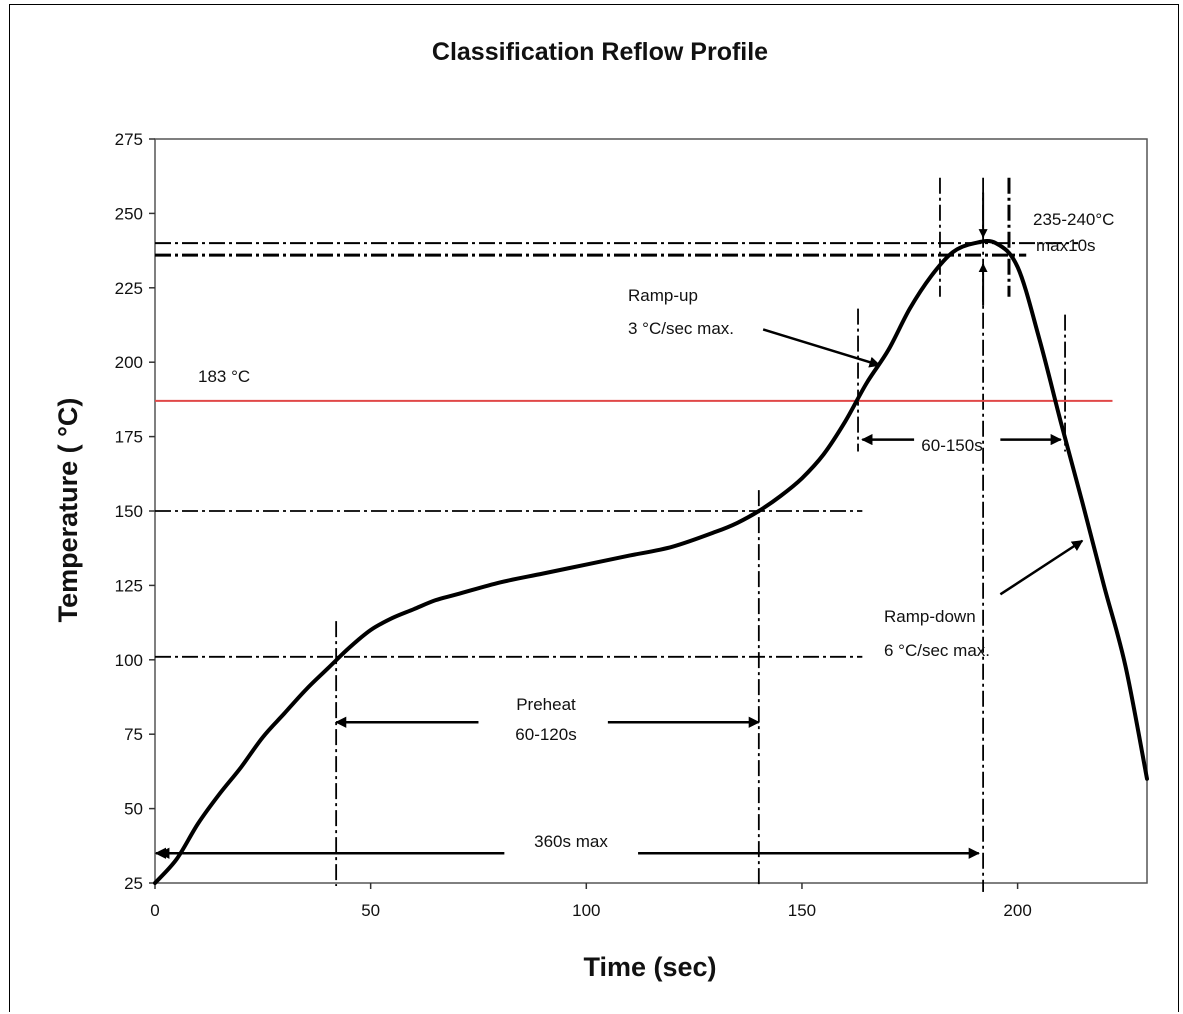  I want to click on y-tick-label: 225, so click(129, 288).